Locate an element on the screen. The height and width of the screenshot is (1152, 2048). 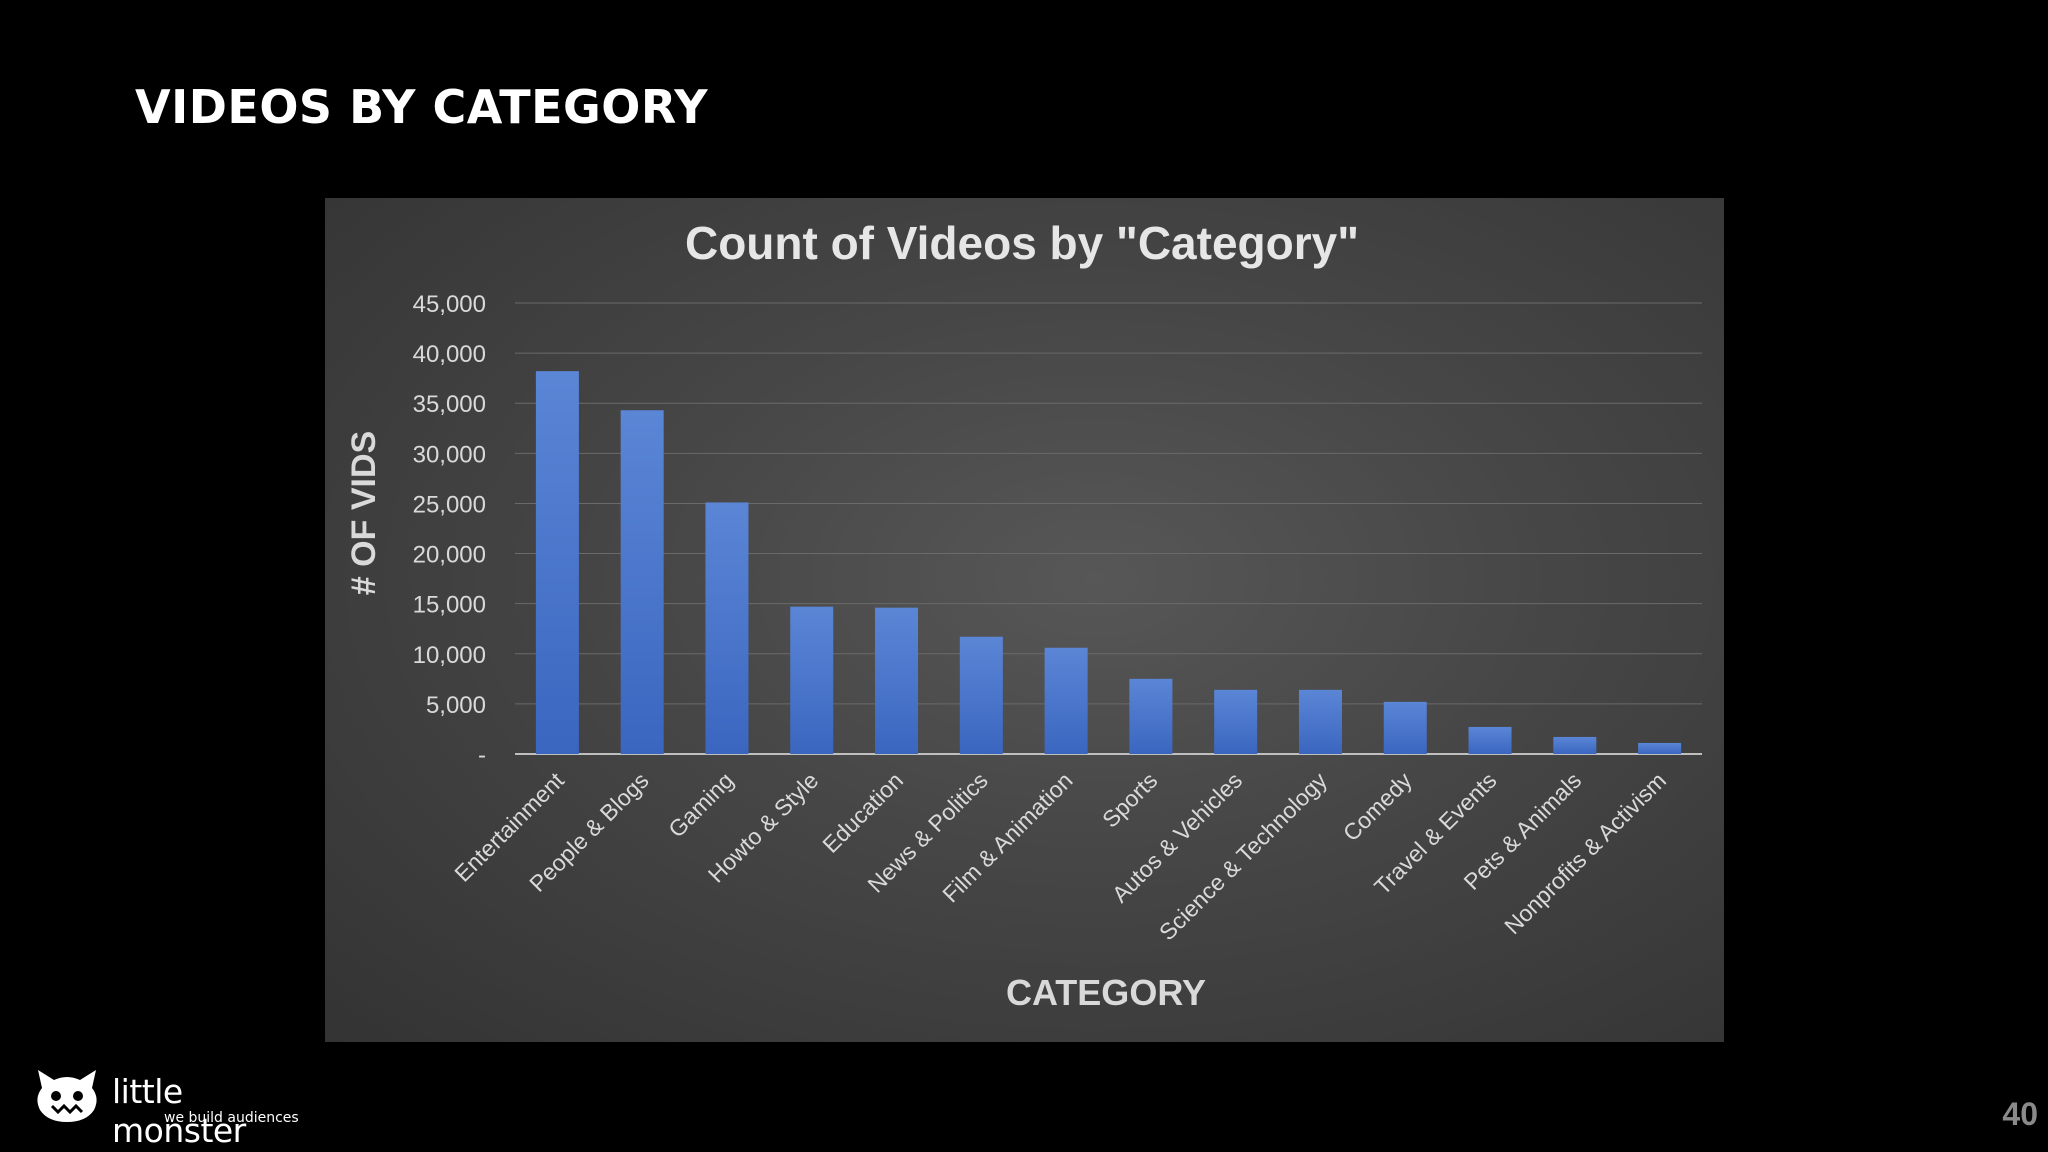
page-number: 40 is located at coordinates (2020, 1114).